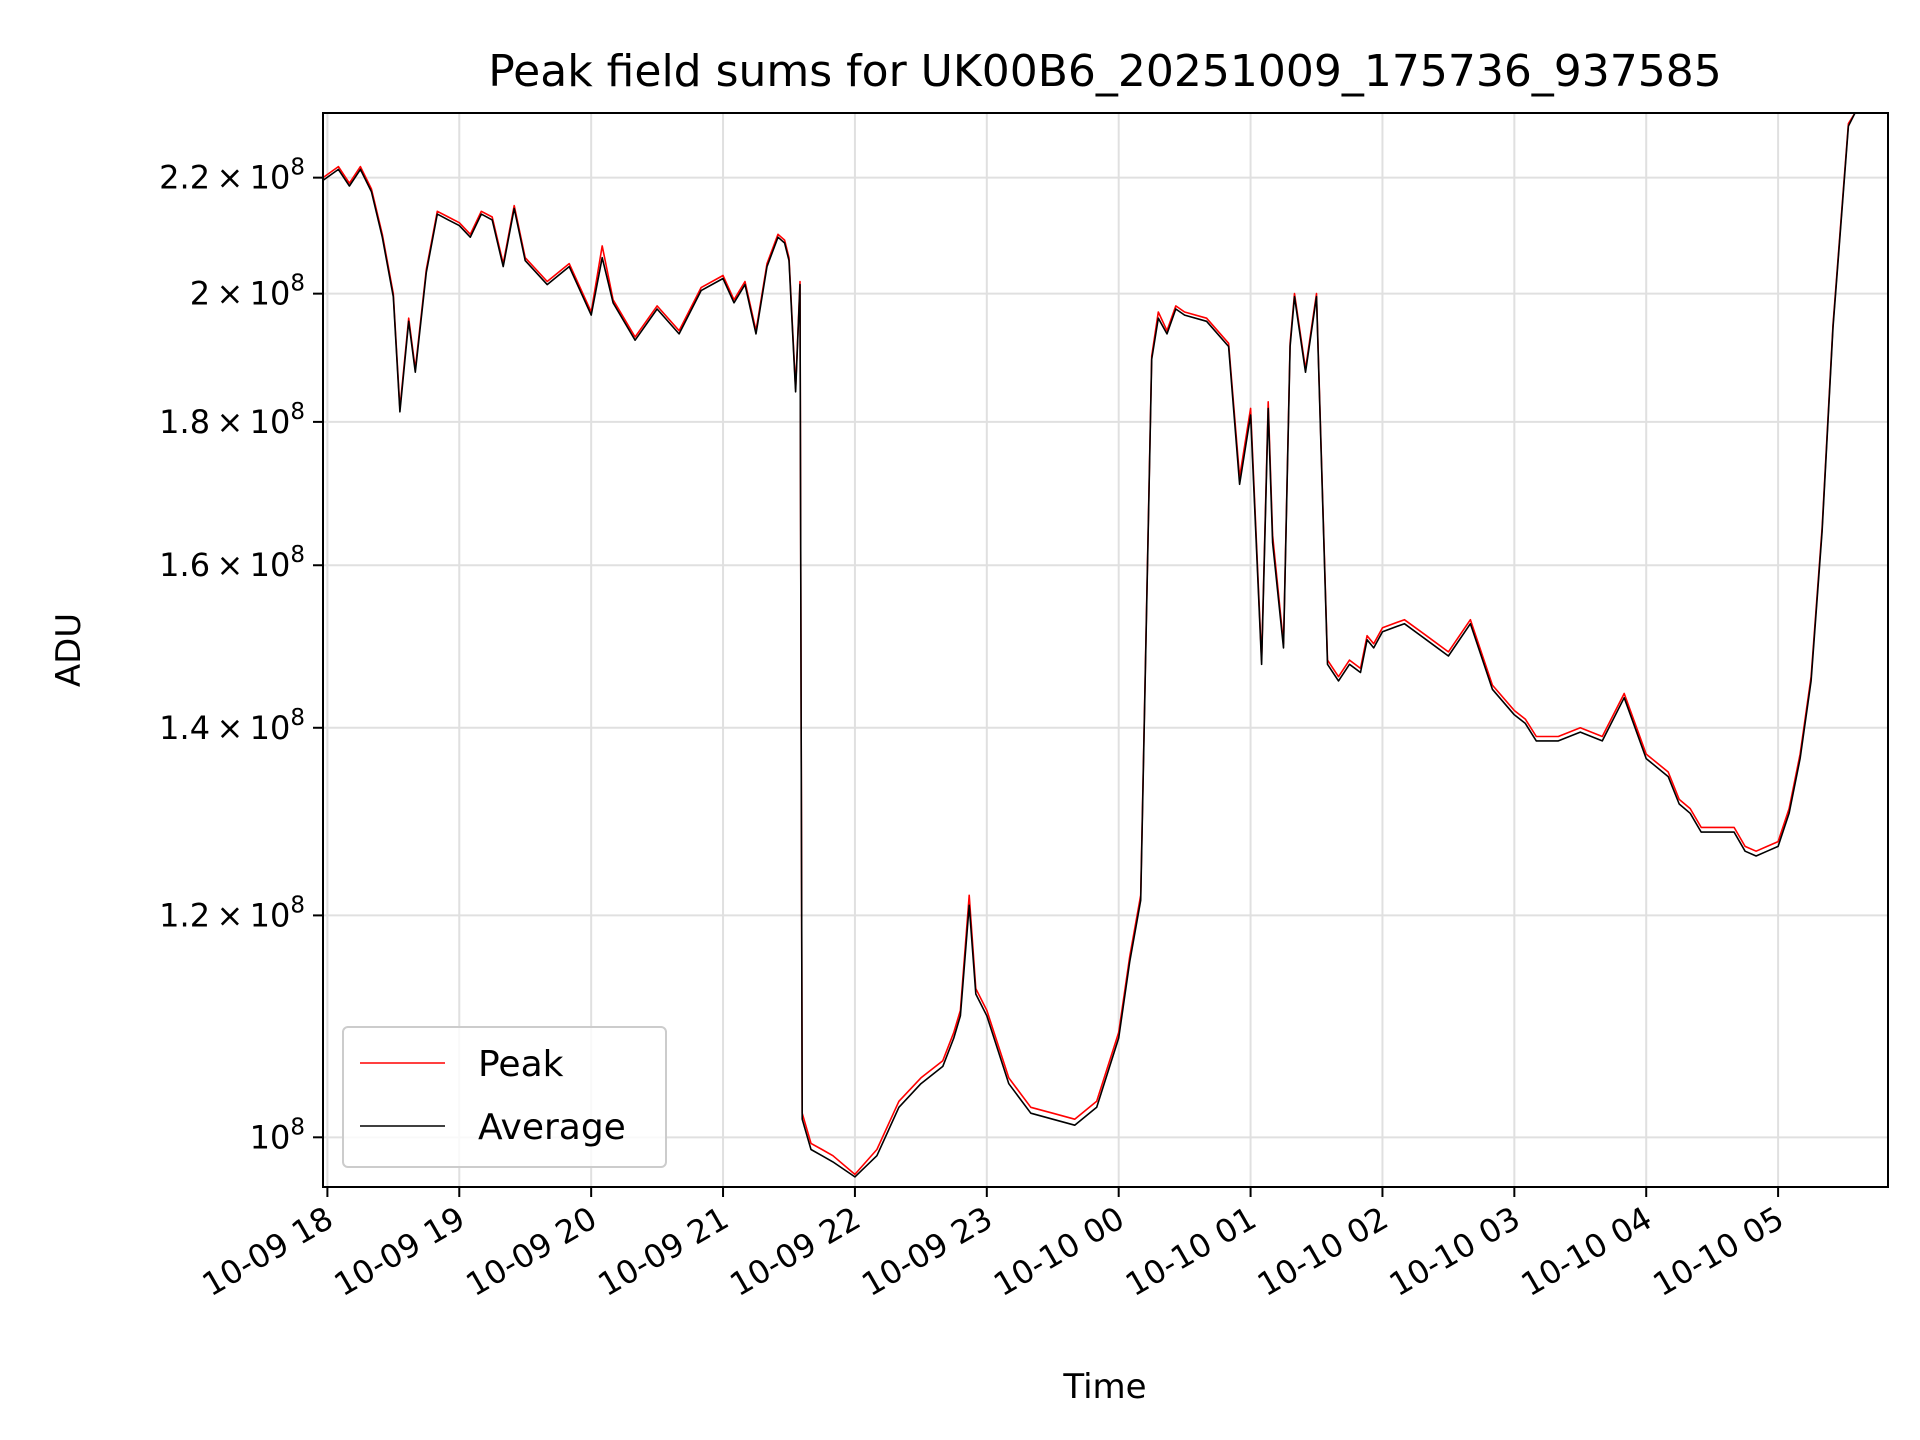 This screenshot has height=1440, width=1920. I want to click on legend: Peak Average, so click(504, 1097).